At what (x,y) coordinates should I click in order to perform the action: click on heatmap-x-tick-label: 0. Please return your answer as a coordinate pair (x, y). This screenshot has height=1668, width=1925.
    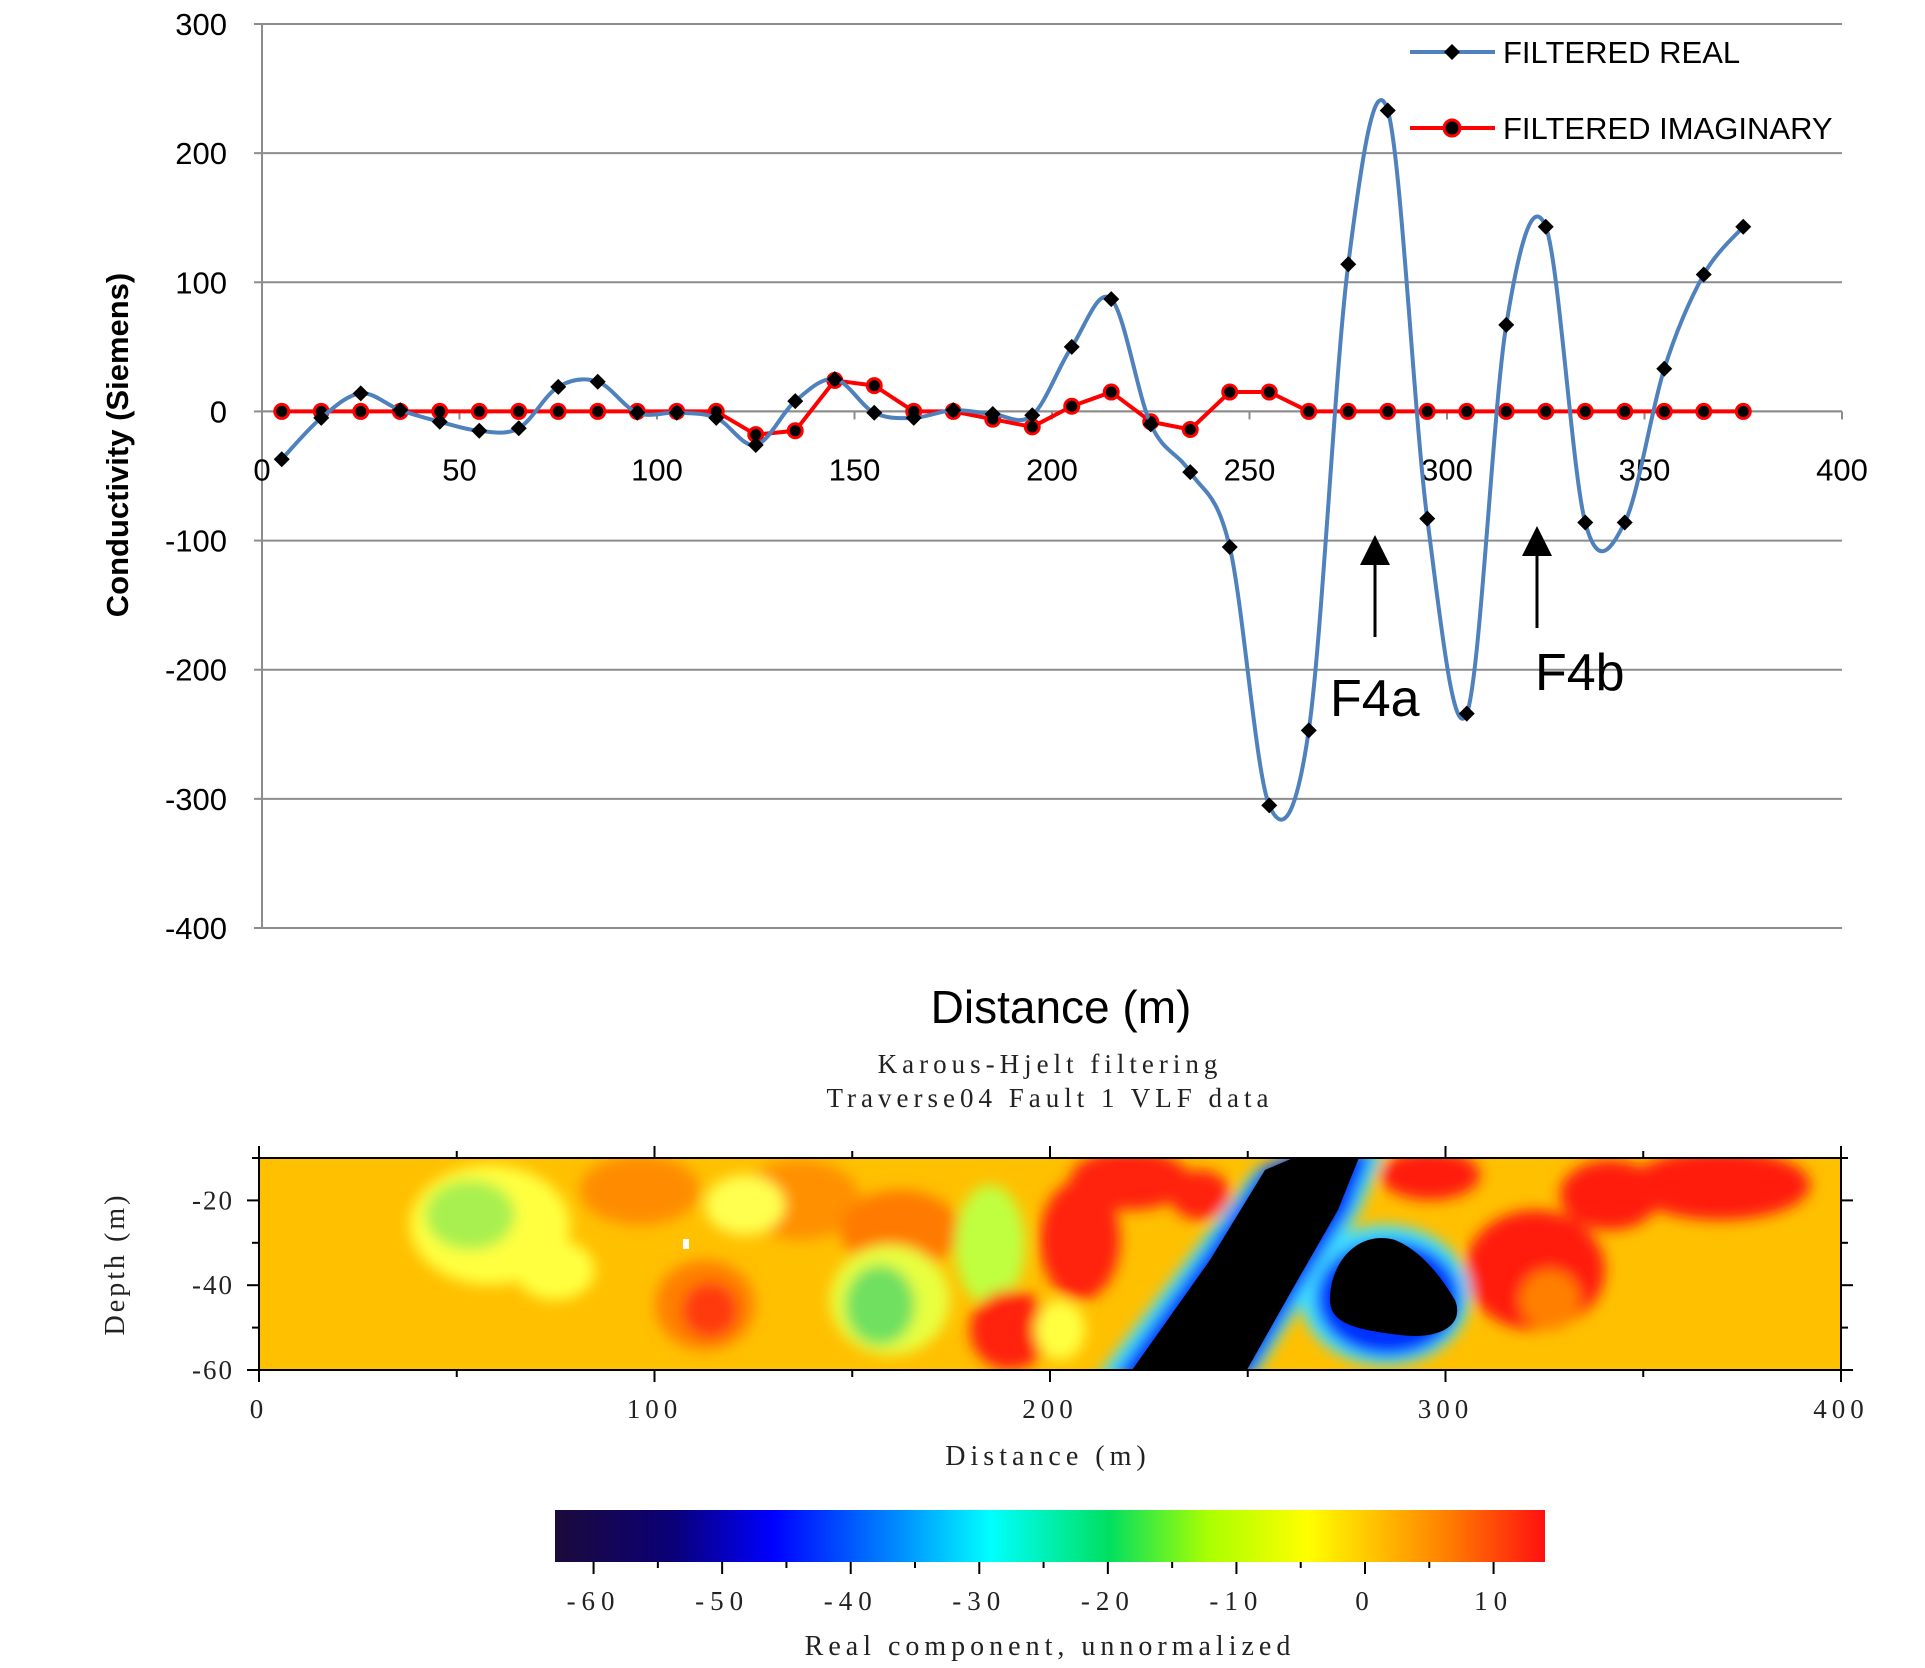
    Looking at the image, I should click on (259, 1409).